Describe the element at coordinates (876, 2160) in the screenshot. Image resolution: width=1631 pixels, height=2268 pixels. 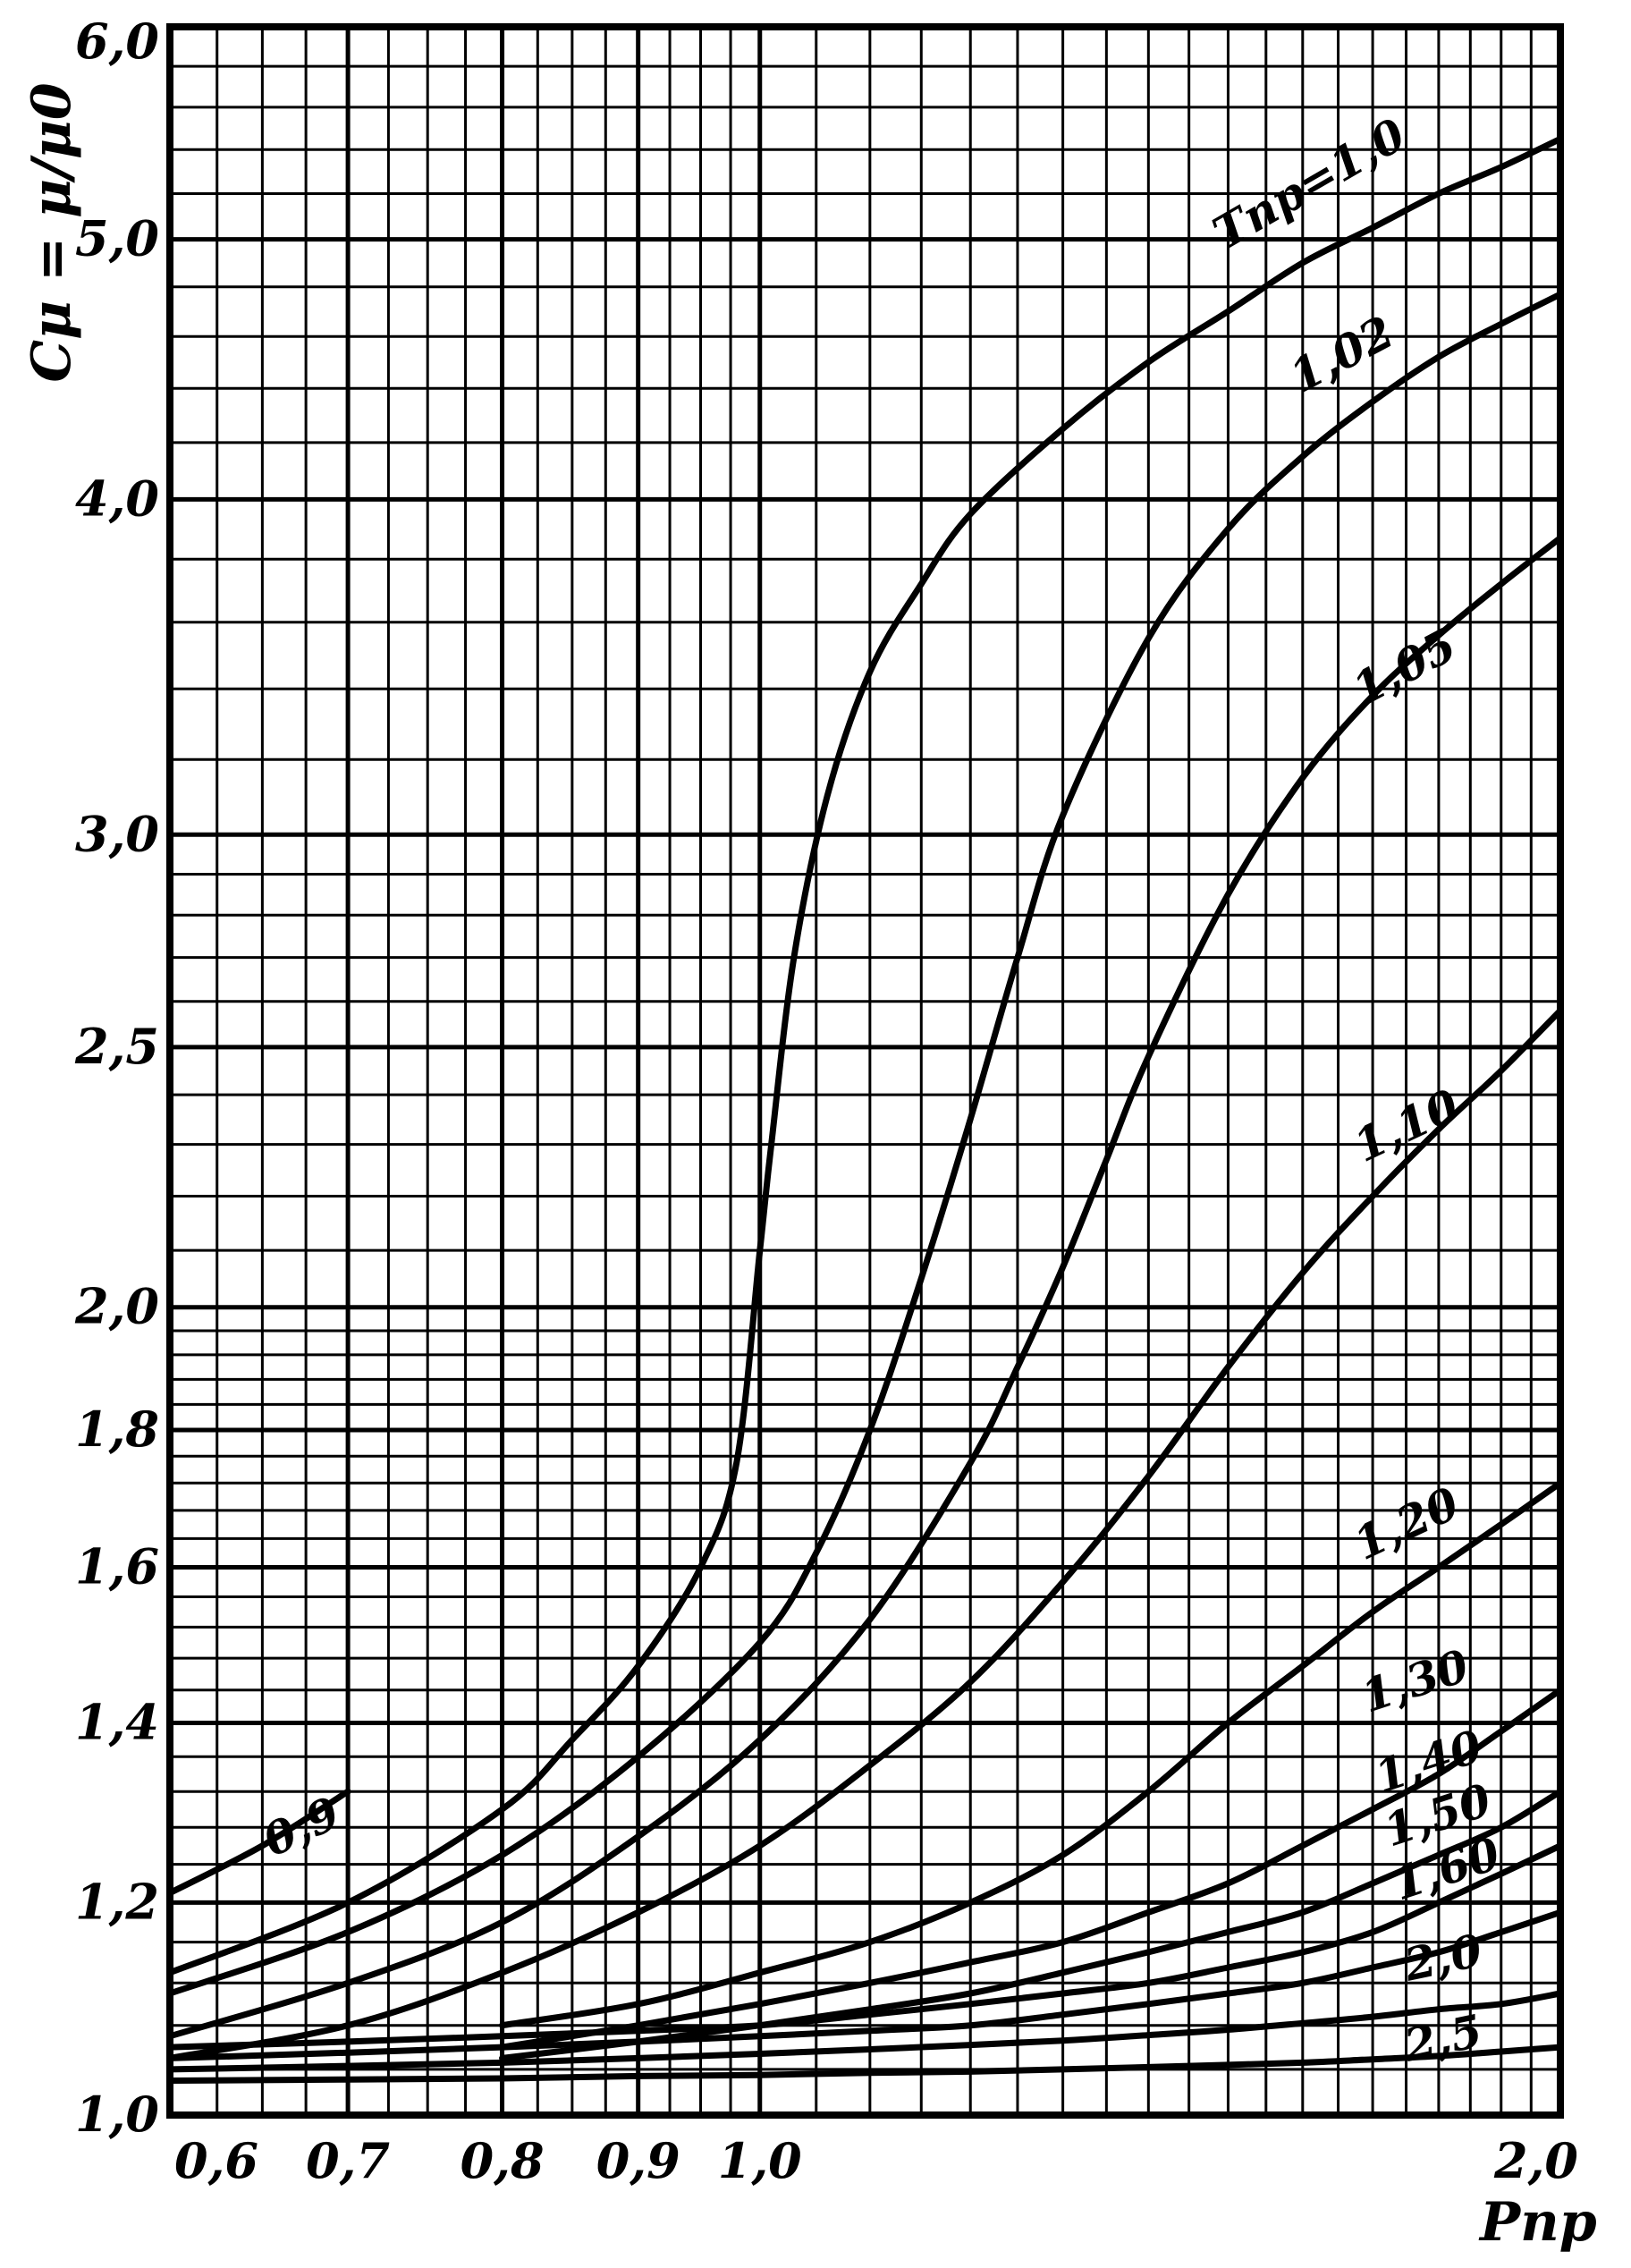
I see `x-tick-labels: 0,6 0,7 0,8 0,9 1,0 2,0` at that location.